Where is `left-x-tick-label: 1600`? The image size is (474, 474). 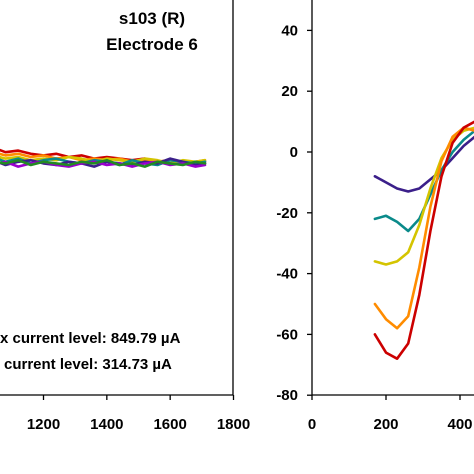 left-x-tick-label: 1600 is located at coordinates (169, 424).